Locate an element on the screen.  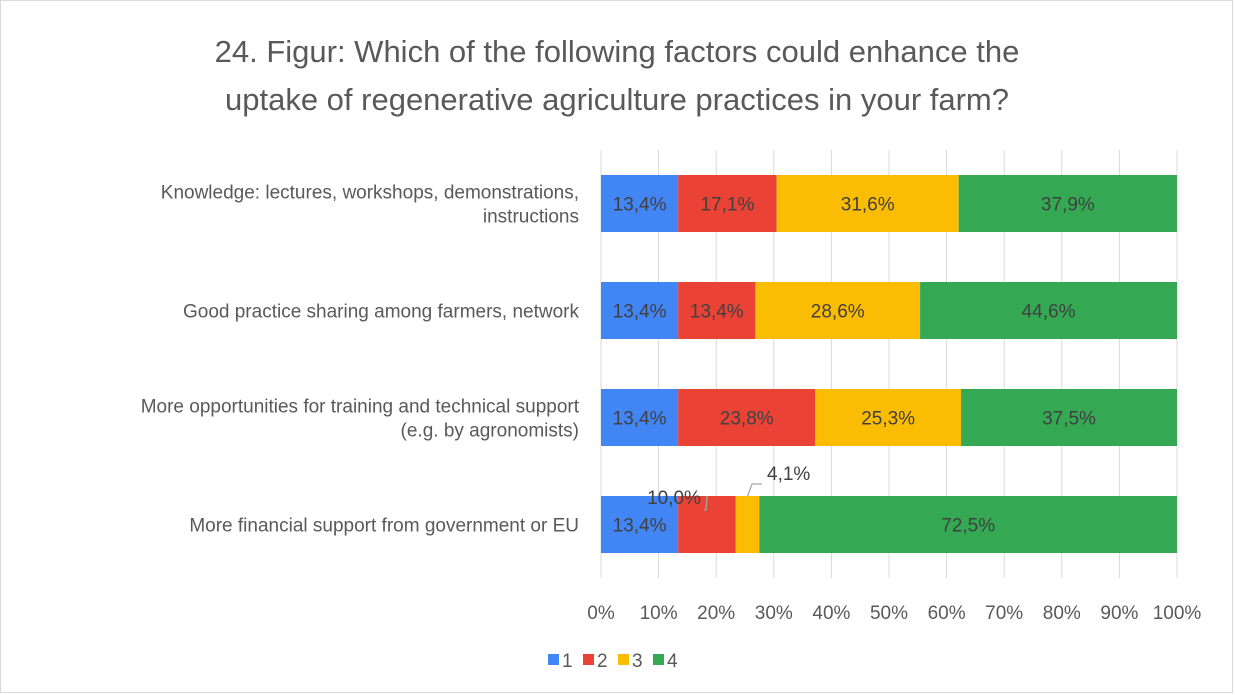
x-tick-label: 30% is located at coordinates (774, 613).